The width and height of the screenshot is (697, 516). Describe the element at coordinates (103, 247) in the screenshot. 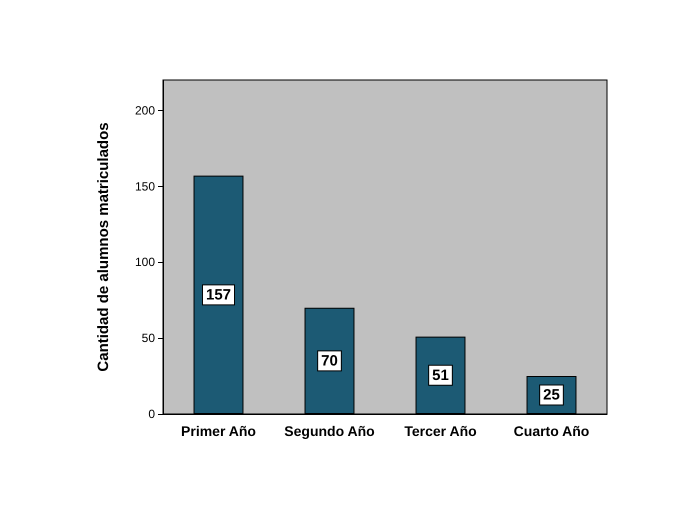

I see `y-axis-title: Cantidad de alumnos matriculados` at that location.